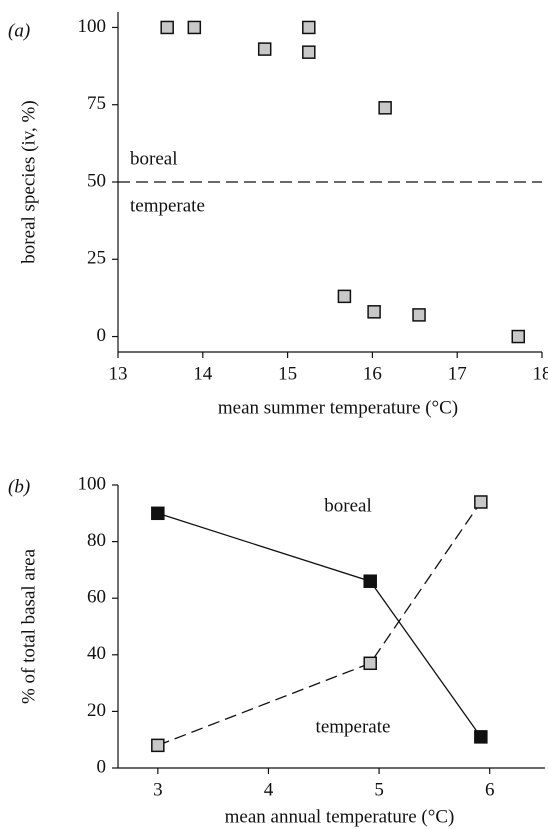  Describe the element at coordinates (457, 373) in the screenshot. I see `x-tick-label: 17` at that location.